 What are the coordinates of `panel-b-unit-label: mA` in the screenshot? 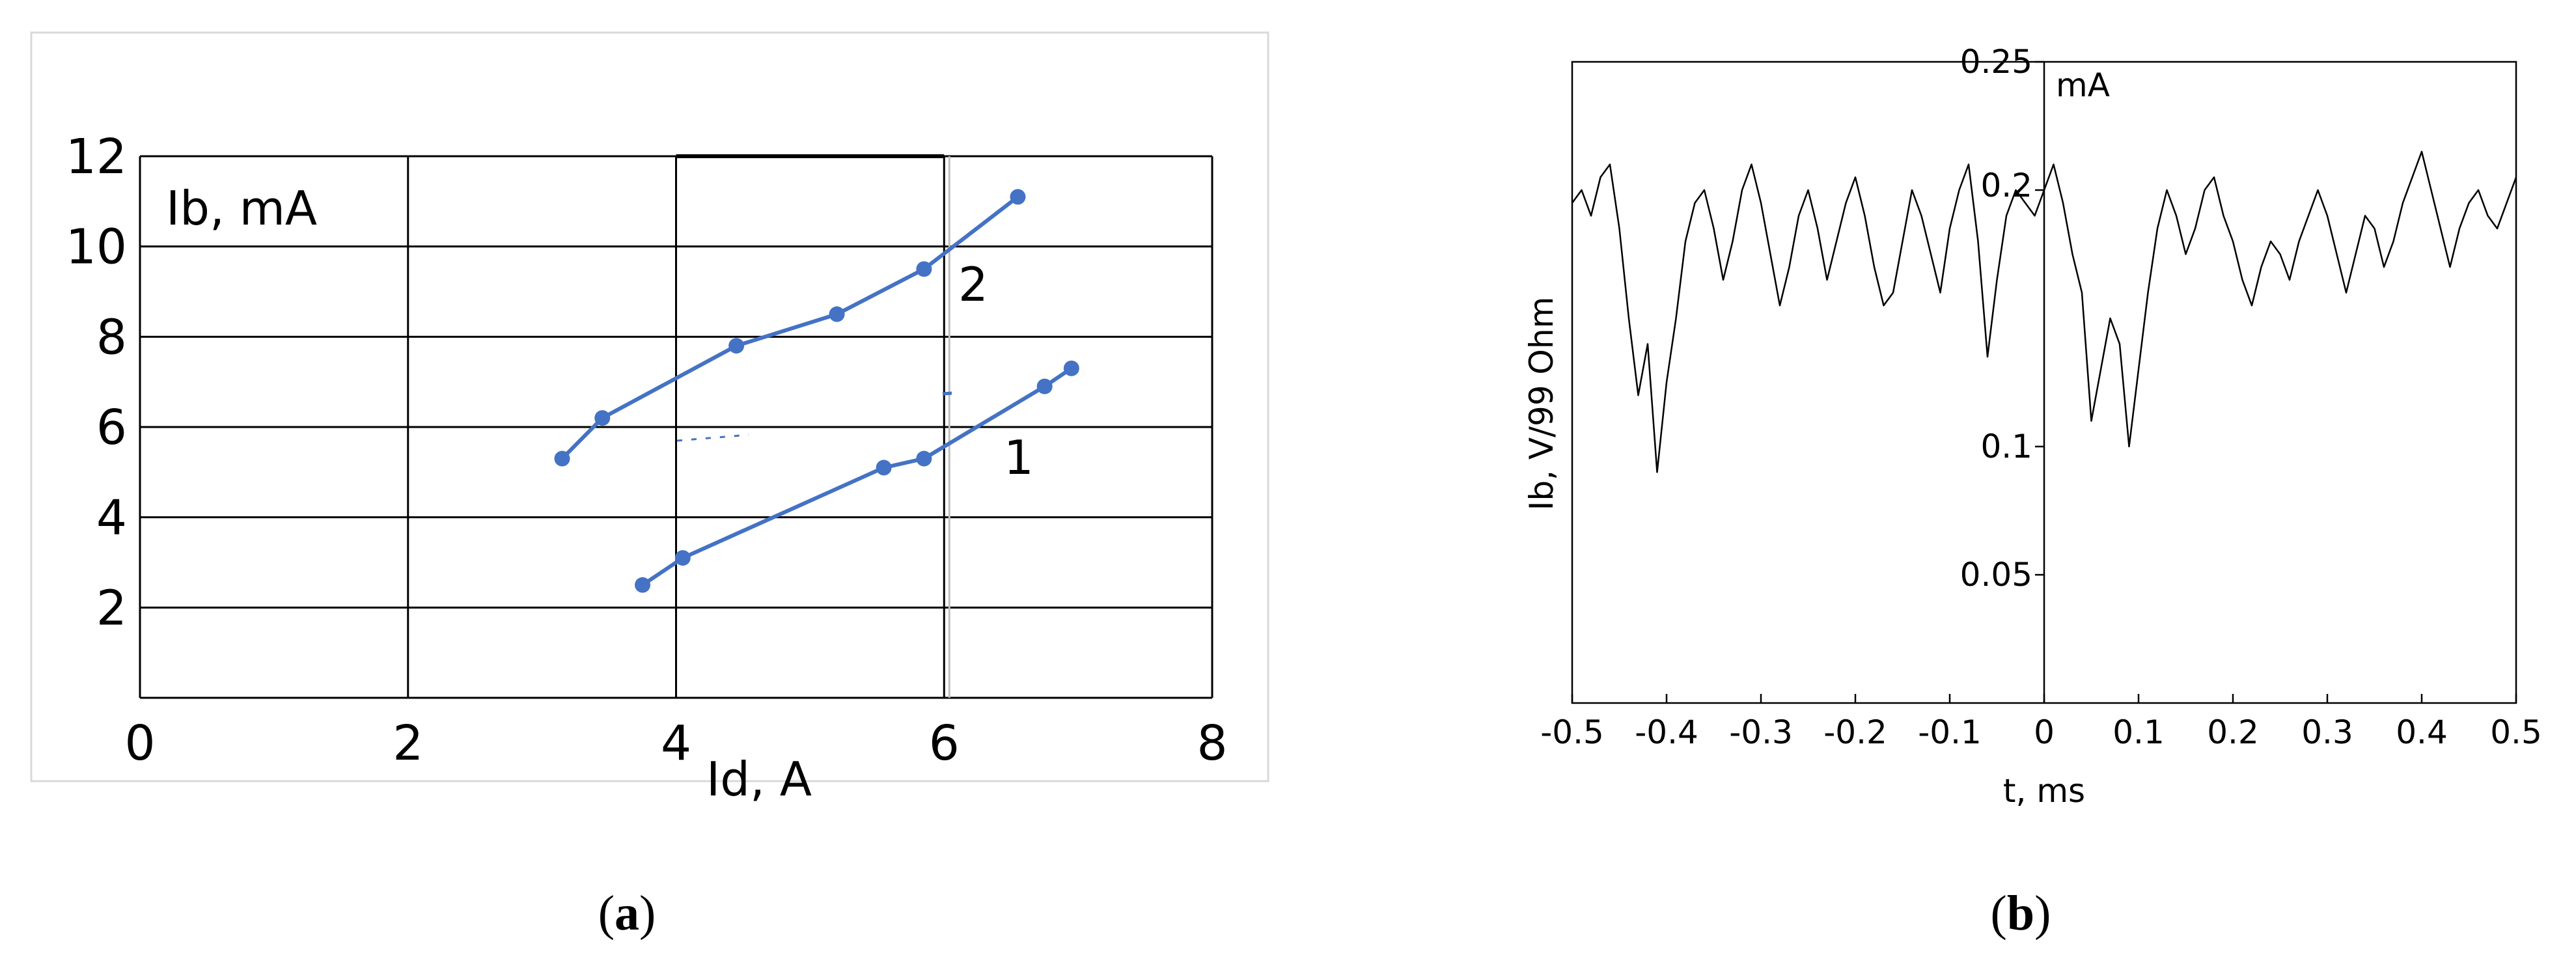 It's located at (2083, 85).